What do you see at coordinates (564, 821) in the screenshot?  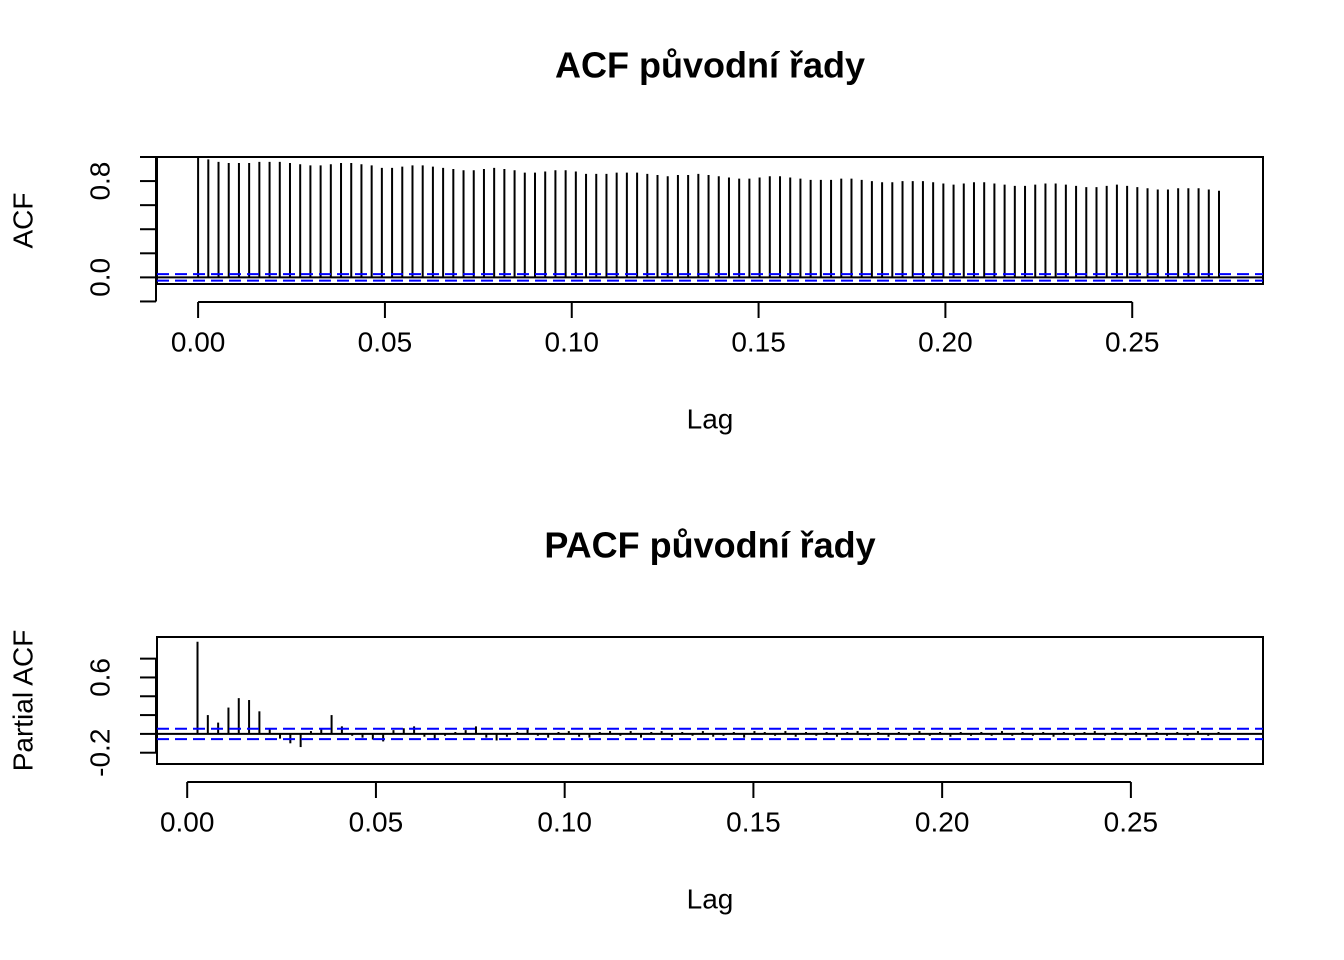 I see `pacf-x-tick-label: 0.10` at bounding box center [564, 821].